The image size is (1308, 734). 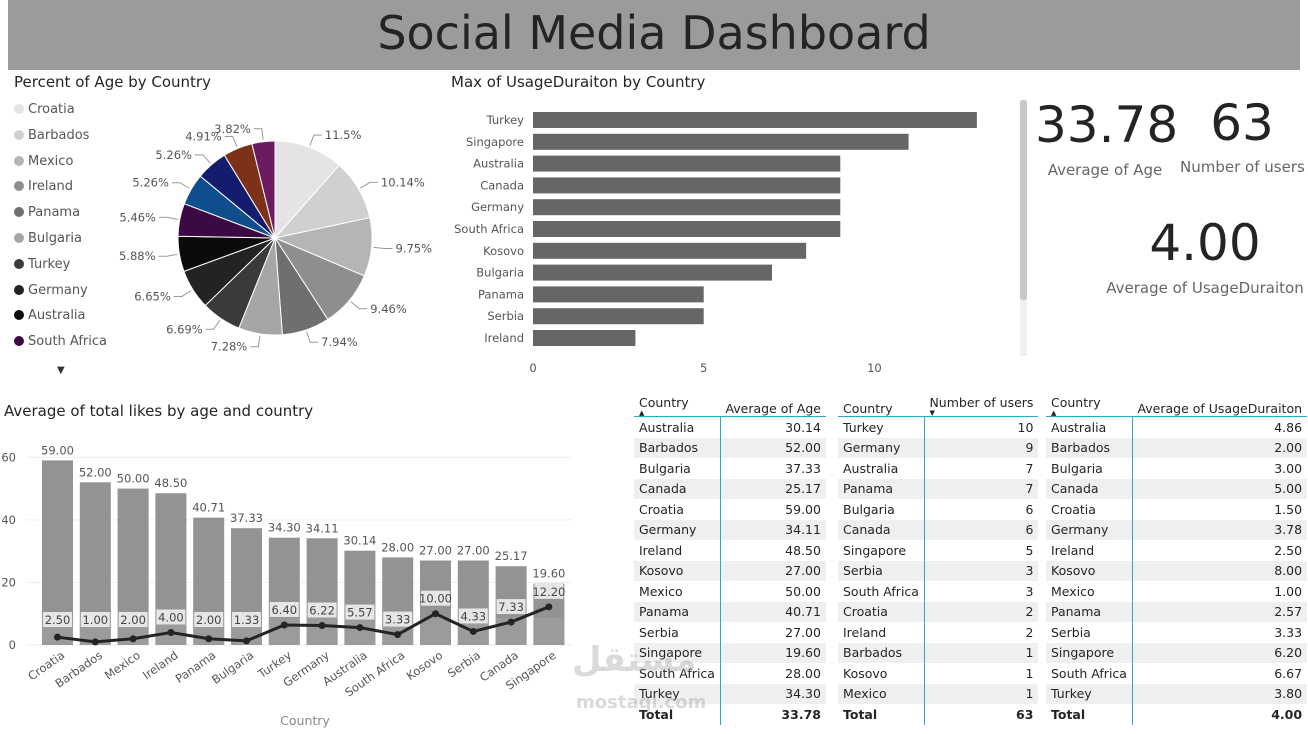 What do you see at coordinates (1177, 488) in the screenshot?
I see `table-row: Canada 5.00` at bounding box center [1177, 488].